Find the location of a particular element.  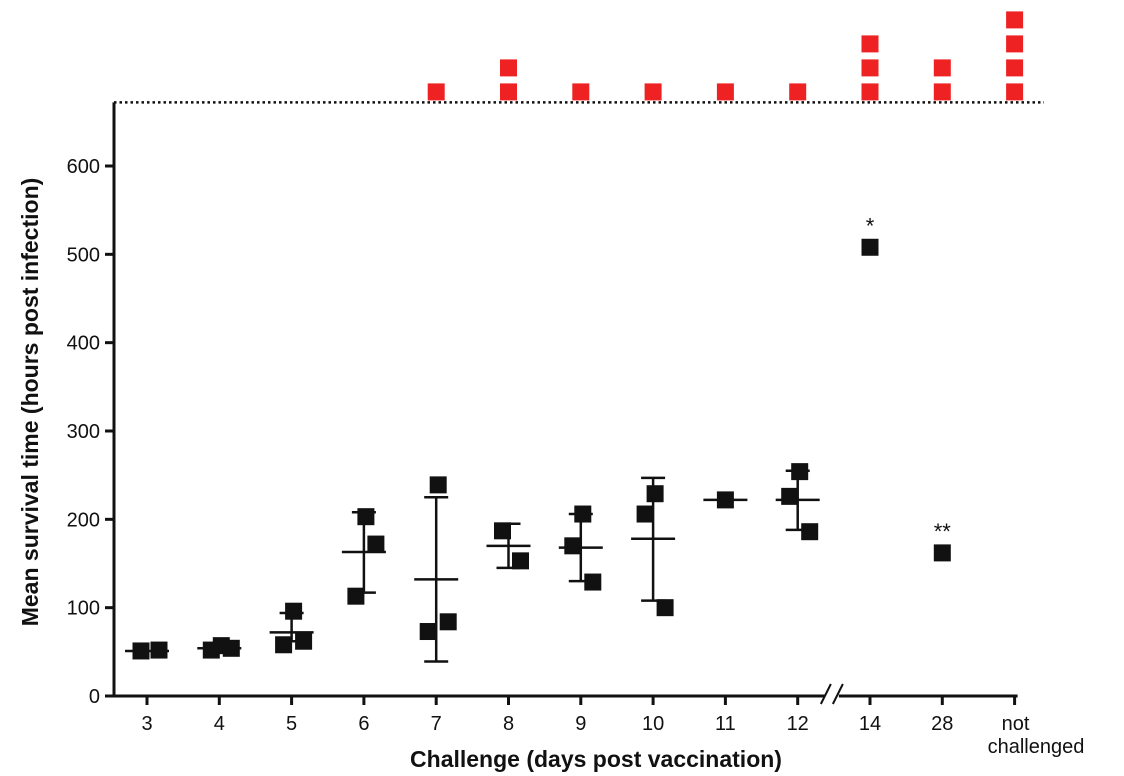

y-tick-label: 500 is located at coordinates (83, 255).